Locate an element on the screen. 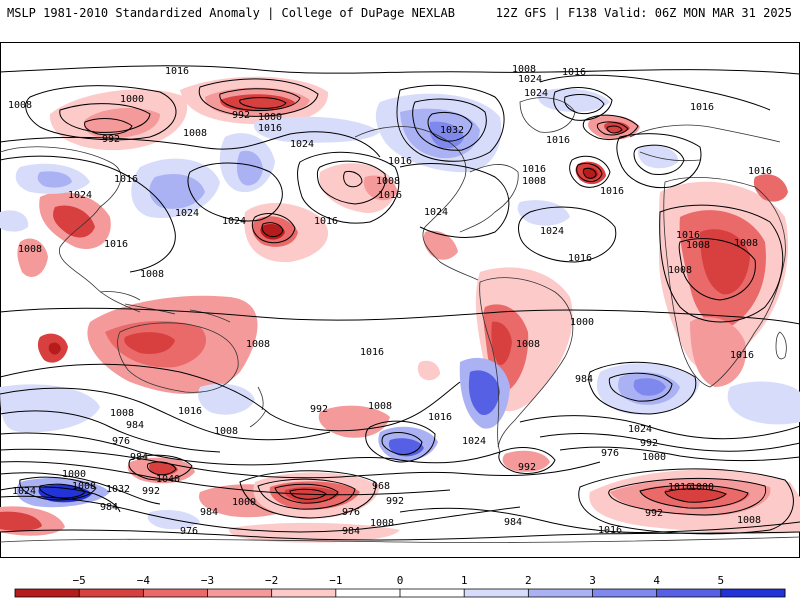 This screenshot has height=600, width=800. colorbar-ticks: −5 −4 −3 −2 −1 0 1 2 3 4 5 is located at coordinates (399, 585).